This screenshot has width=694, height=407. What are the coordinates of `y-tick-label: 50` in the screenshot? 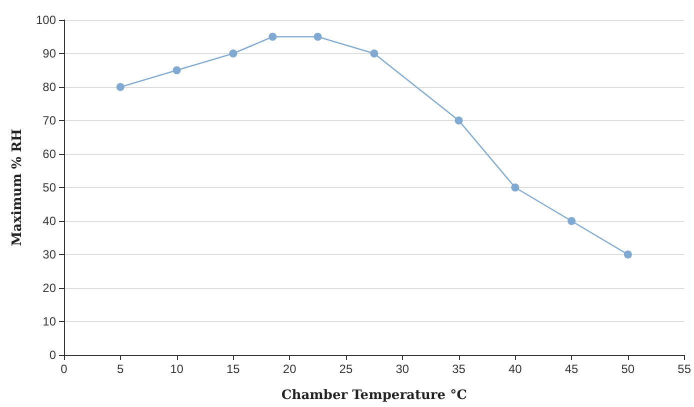 It's located at (49, 187).